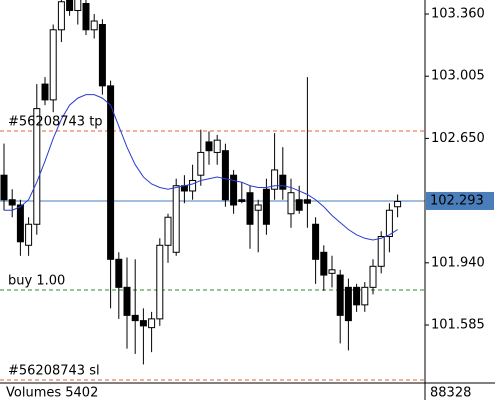 This screenshot has height=400, width=495. What do you see at coordinates (458, 325) in the screenshot?
I see `y-tick-label: 101.585` at bounding box center [458, 325].